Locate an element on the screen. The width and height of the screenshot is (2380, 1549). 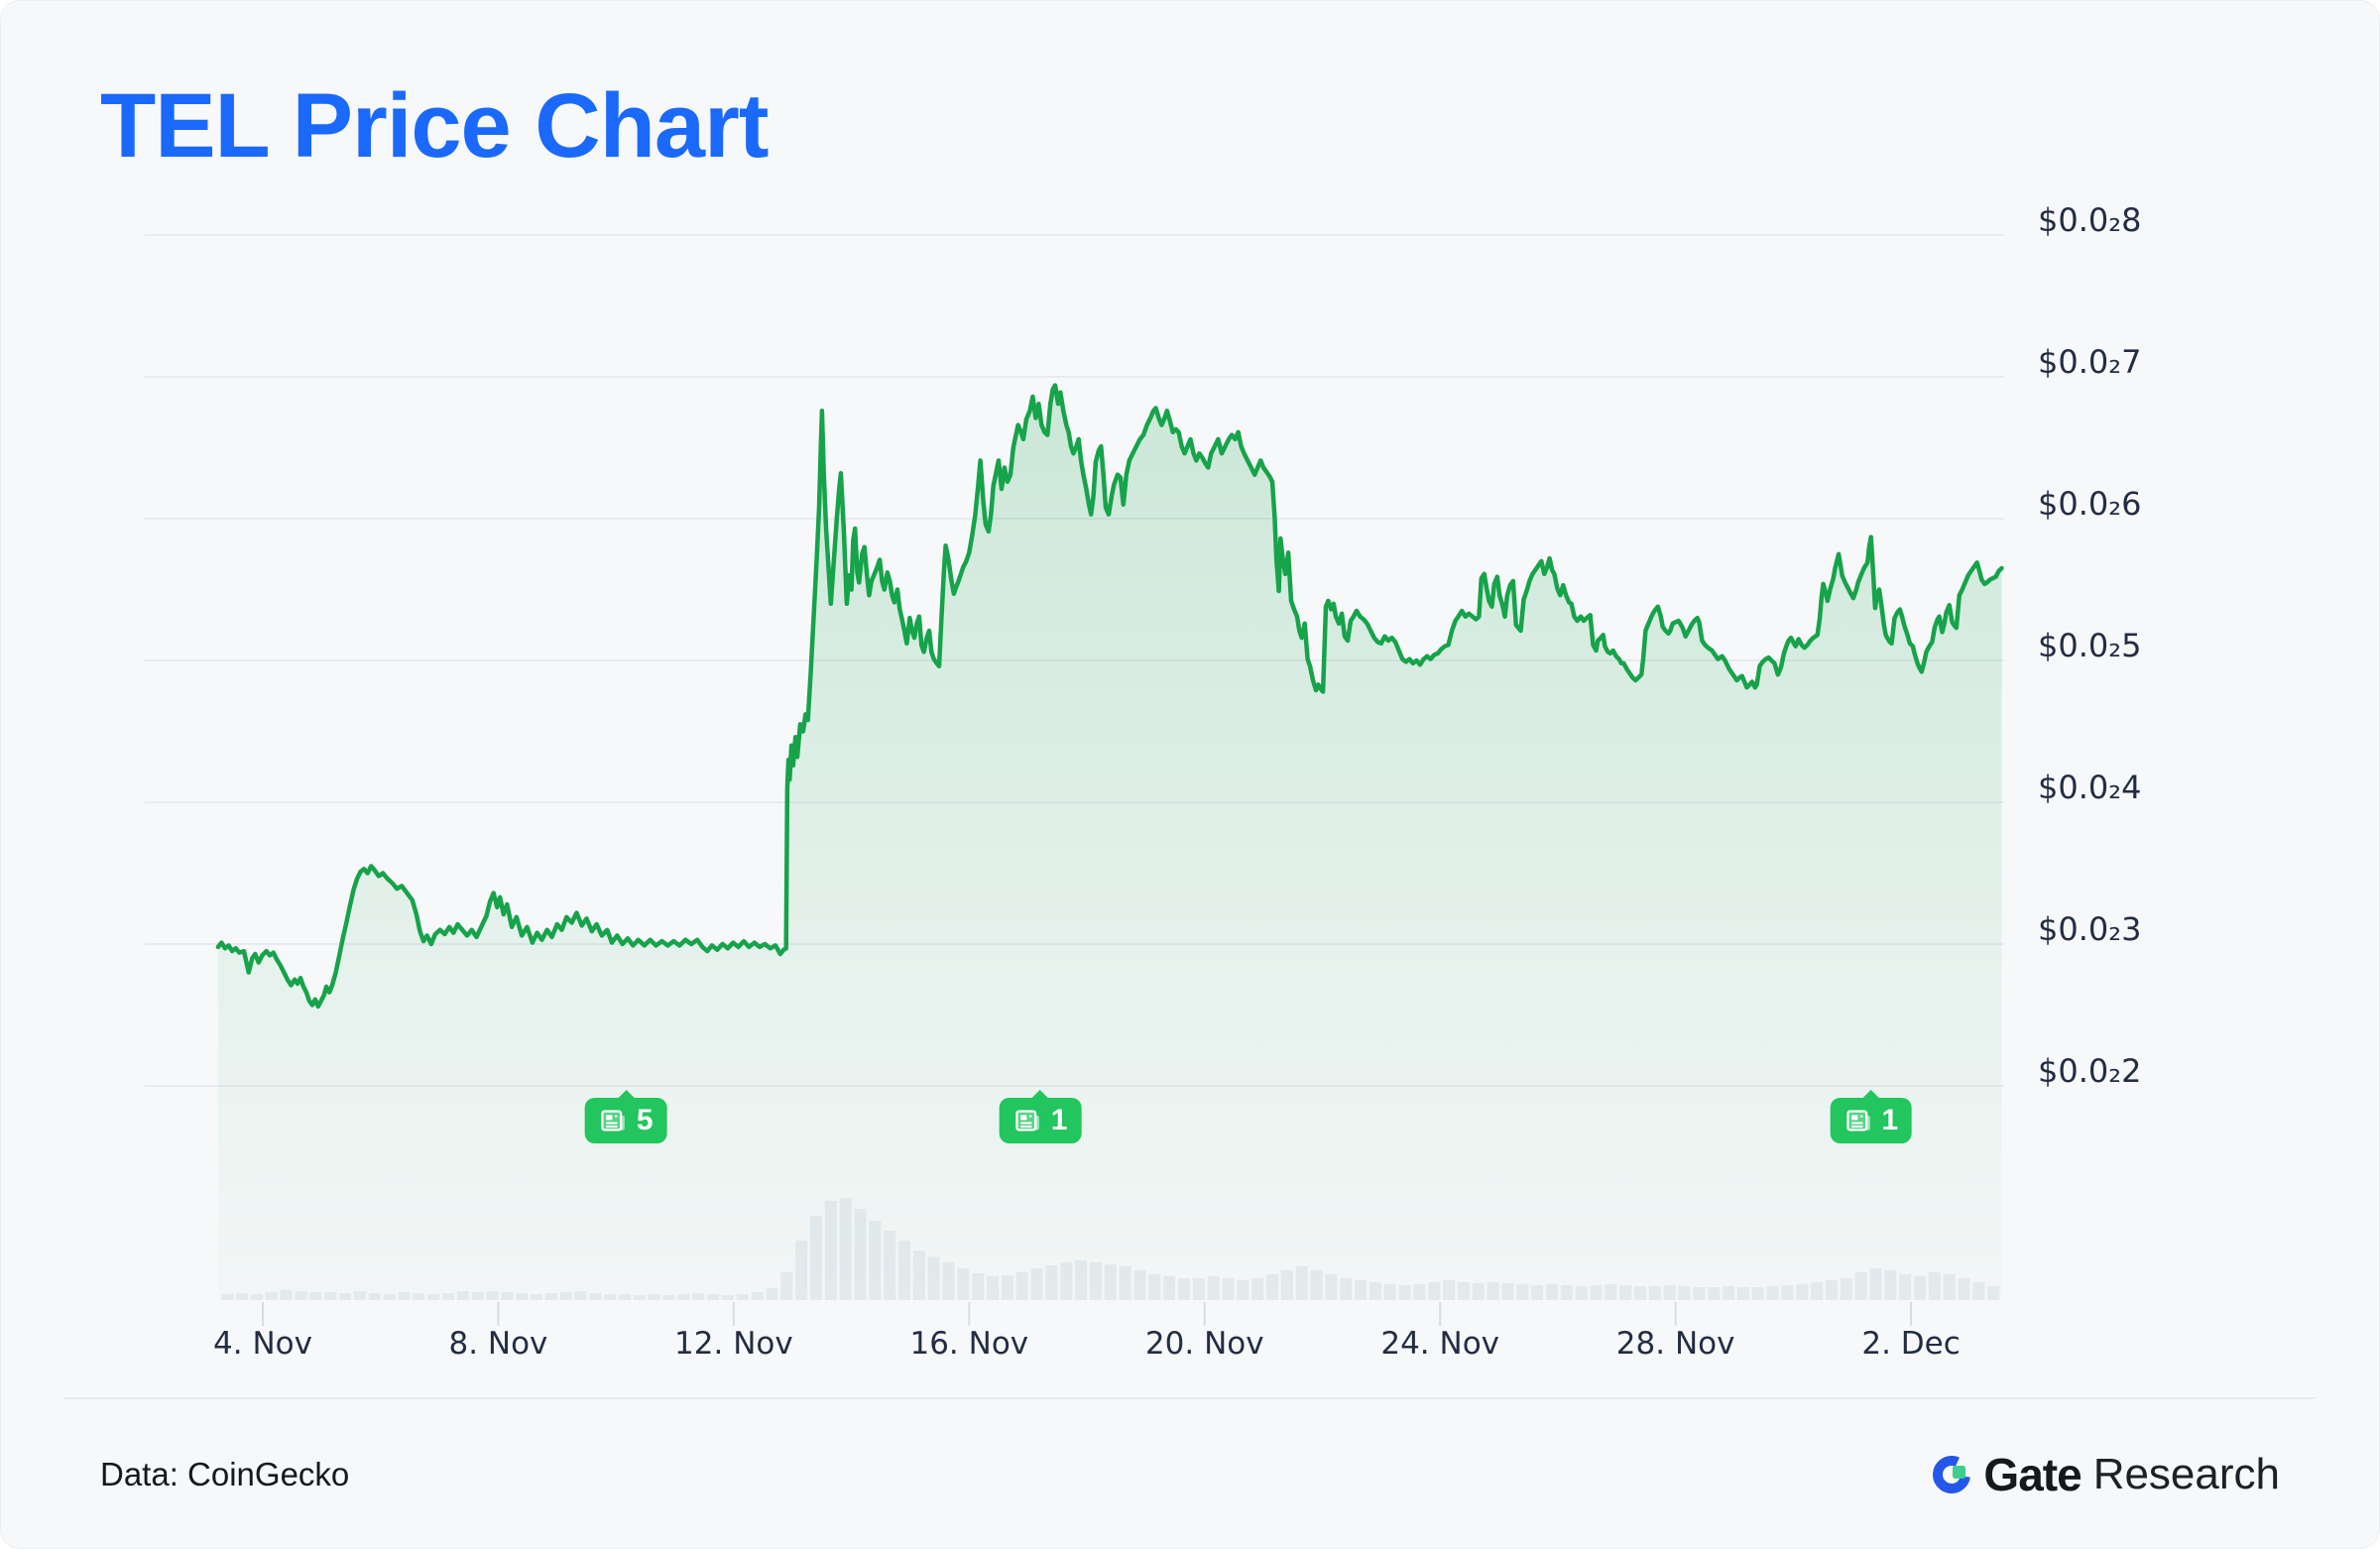
footer-divider is located at coordinates (1190, 1398).